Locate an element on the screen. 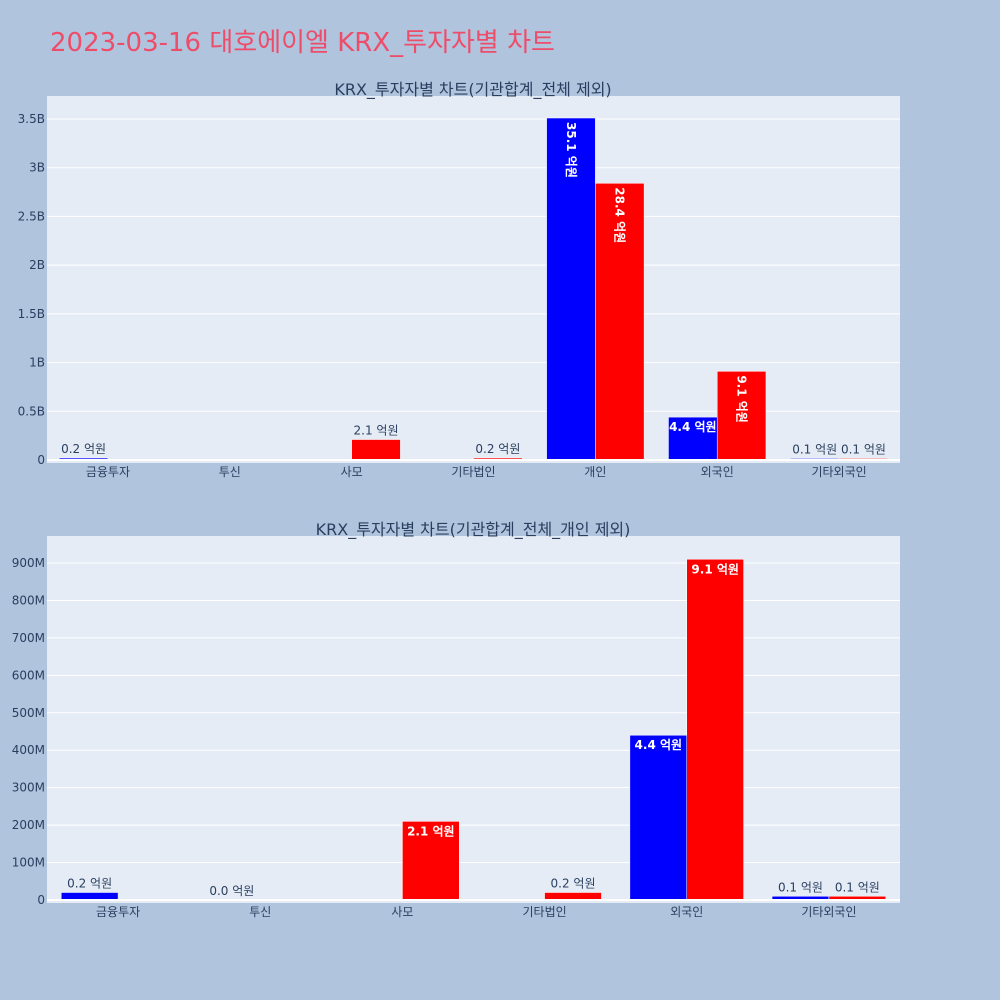  y-tick-label: 600M is located at coordinates (28, 675).